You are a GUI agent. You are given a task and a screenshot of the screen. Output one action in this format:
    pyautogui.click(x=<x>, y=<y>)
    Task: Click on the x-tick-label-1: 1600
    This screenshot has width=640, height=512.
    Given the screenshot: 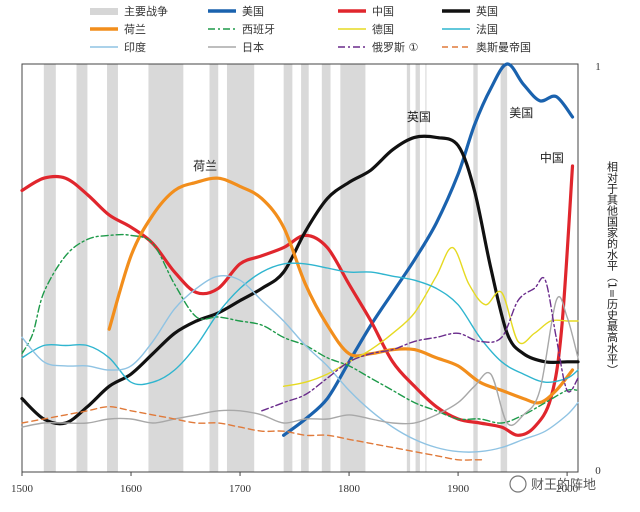 What is the action you would take?
    pyautogui.click(x=131, y=489)
    